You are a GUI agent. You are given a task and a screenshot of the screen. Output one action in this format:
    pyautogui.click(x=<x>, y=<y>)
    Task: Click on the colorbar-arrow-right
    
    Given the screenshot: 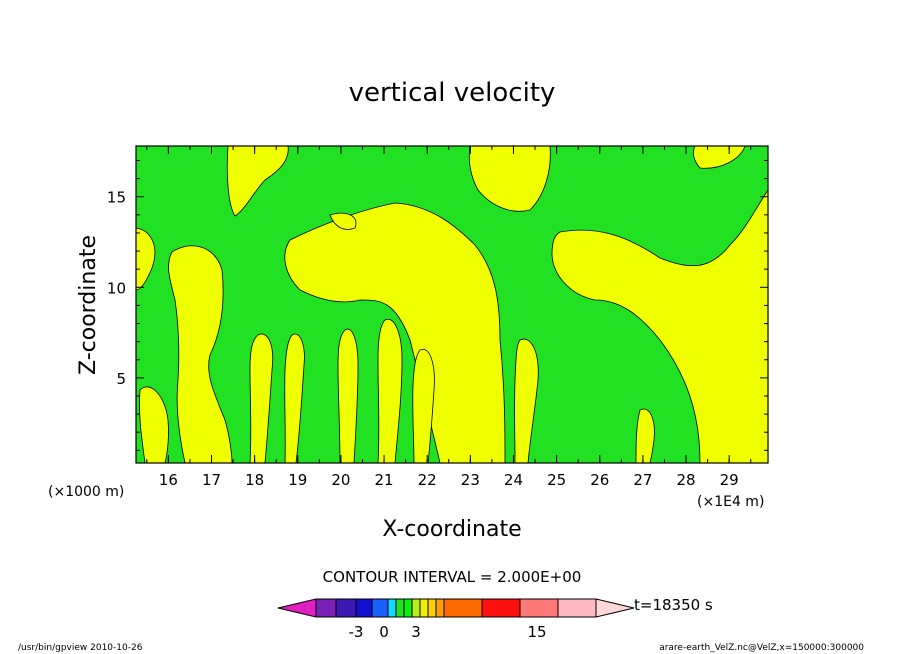 What is the action you would take?
    pyautogui.click(x=615, y=608)
    